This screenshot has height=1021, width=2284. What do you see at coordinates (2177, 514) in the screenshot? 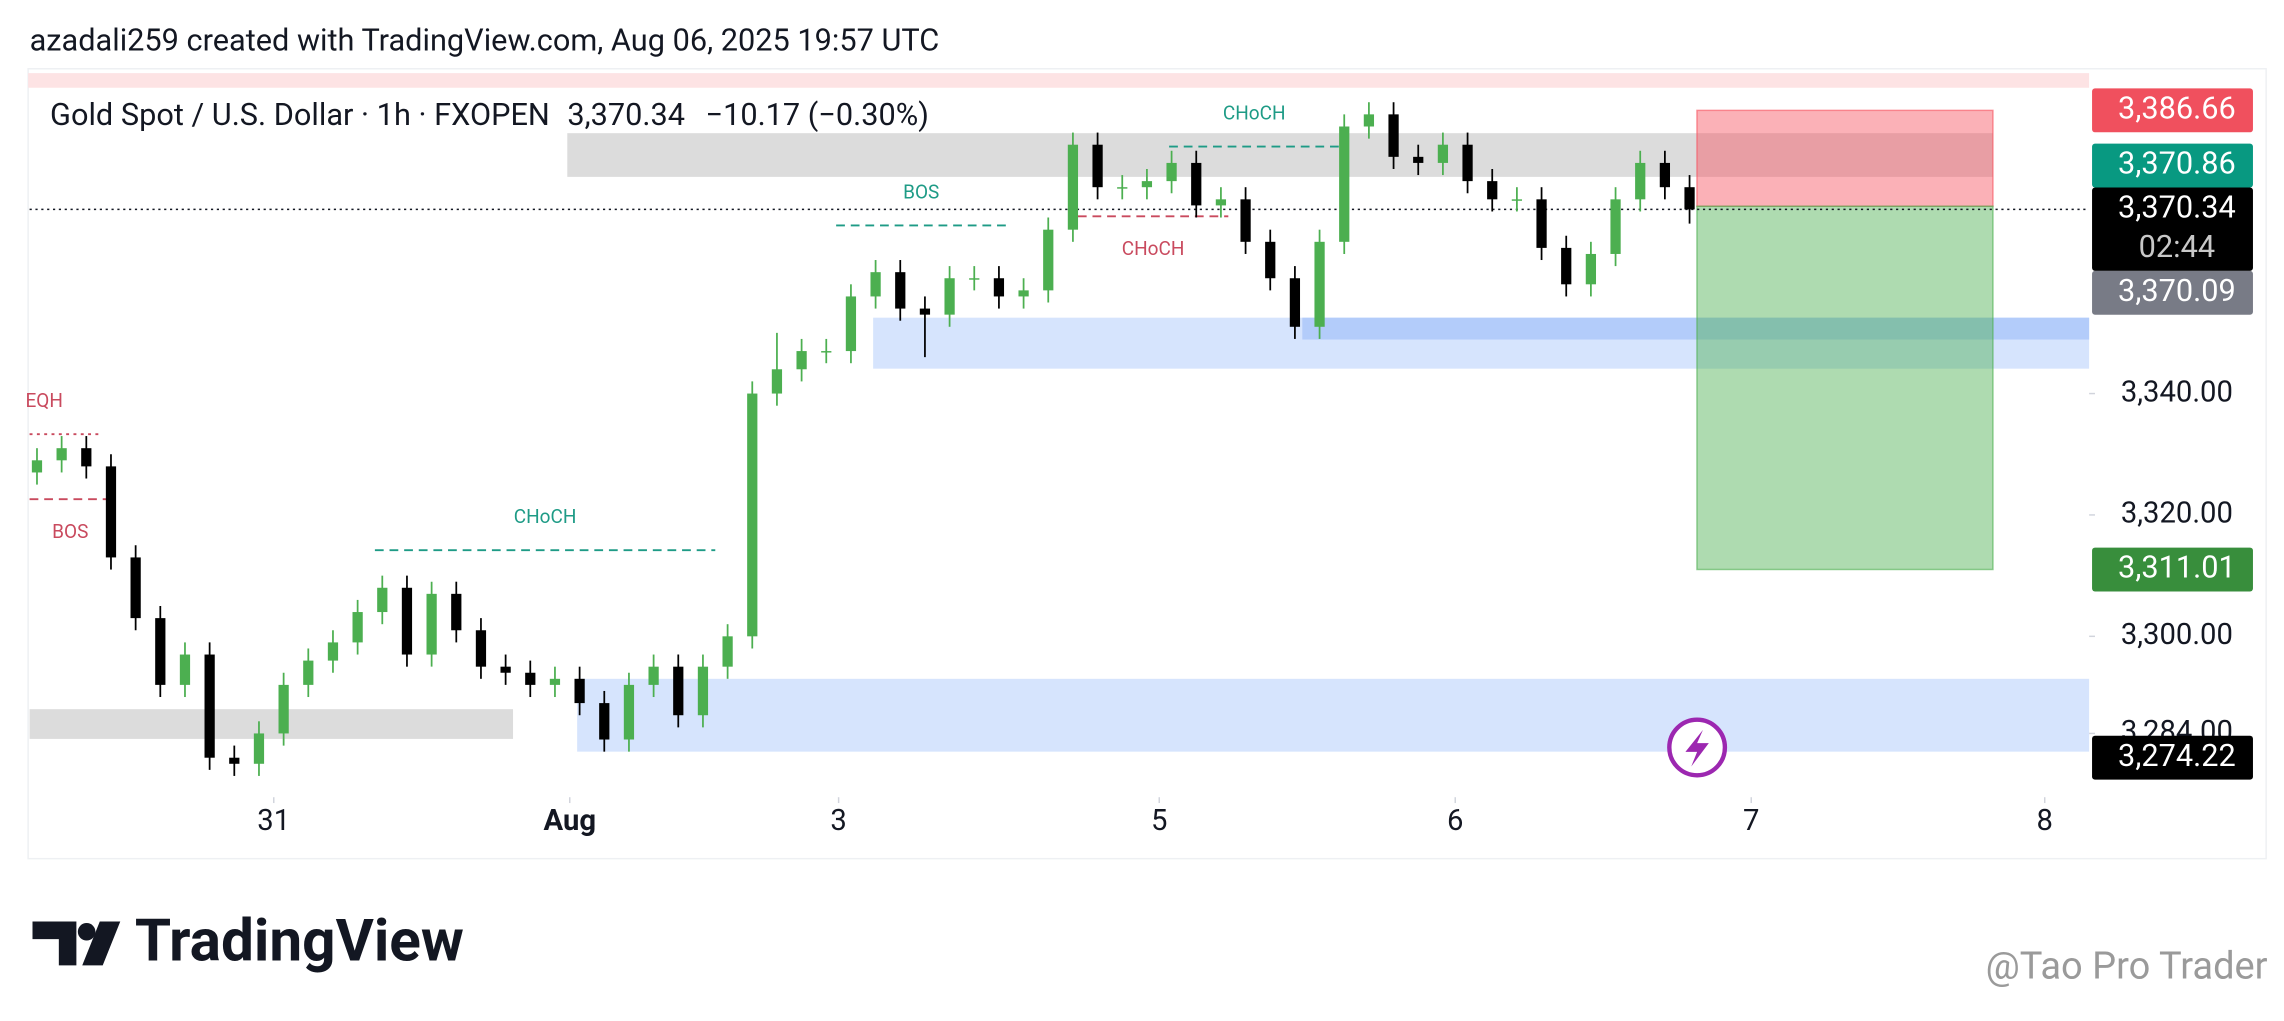
I see `y-tick-label: 3,320.00` at bounding box center [2177, 514].